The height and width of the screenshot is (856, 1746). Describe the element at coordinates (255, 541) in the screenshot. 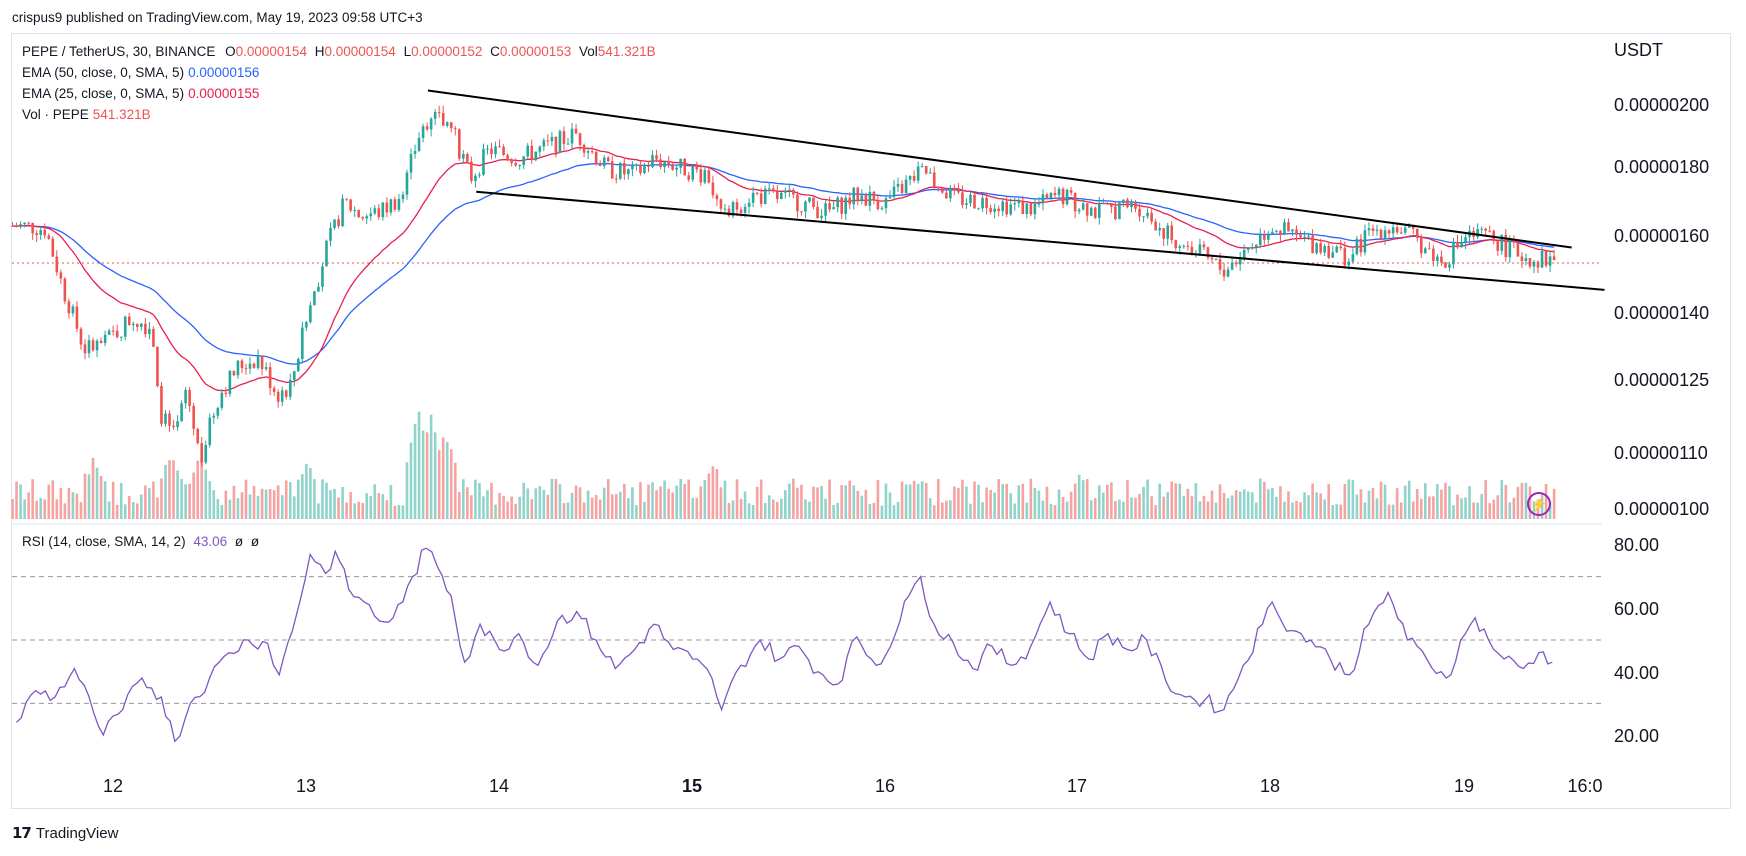

I see `legend-rsi-extra2: ø` at that location.